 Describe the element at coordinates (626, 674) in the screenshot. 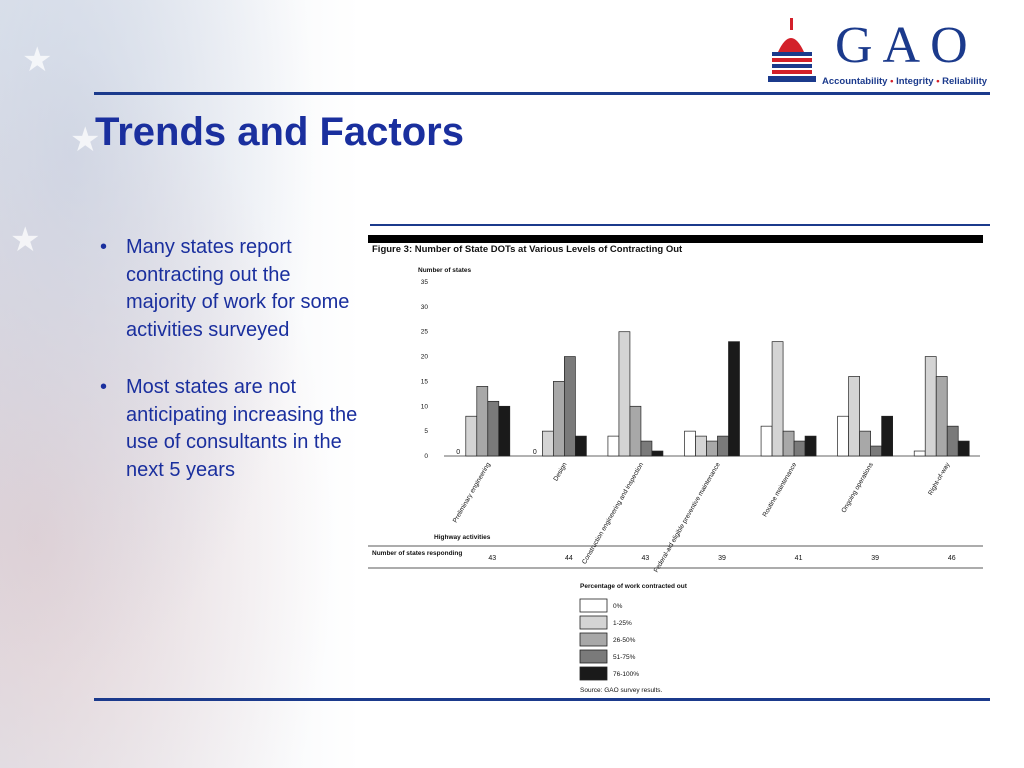

I see `legend-label: 76-100%` at that location.